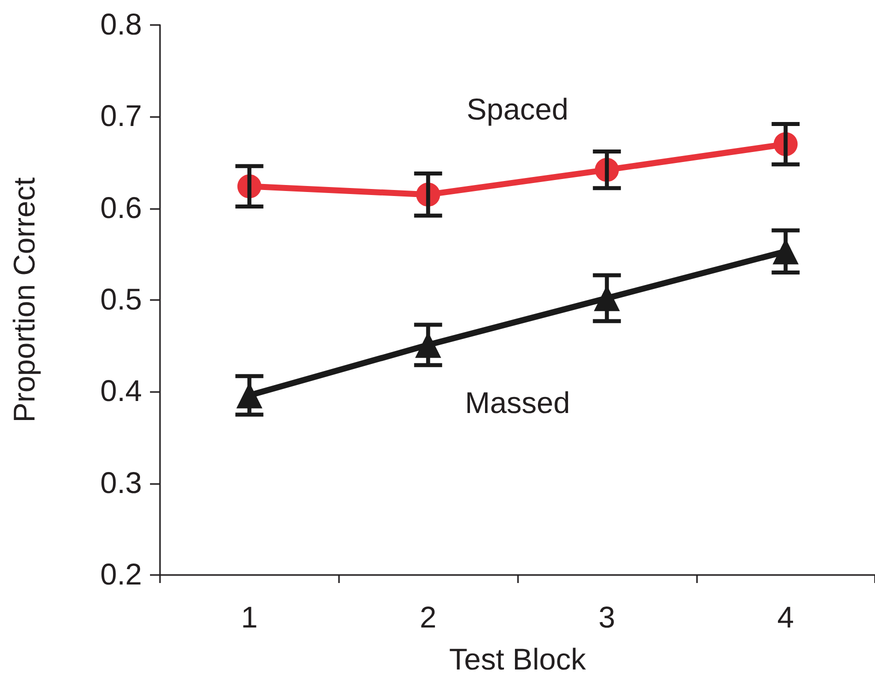  What do you see at coordinates (121, 208) in the screenshot?
I see `y-tick-label: 0.6` at bounding box center [121, 208].